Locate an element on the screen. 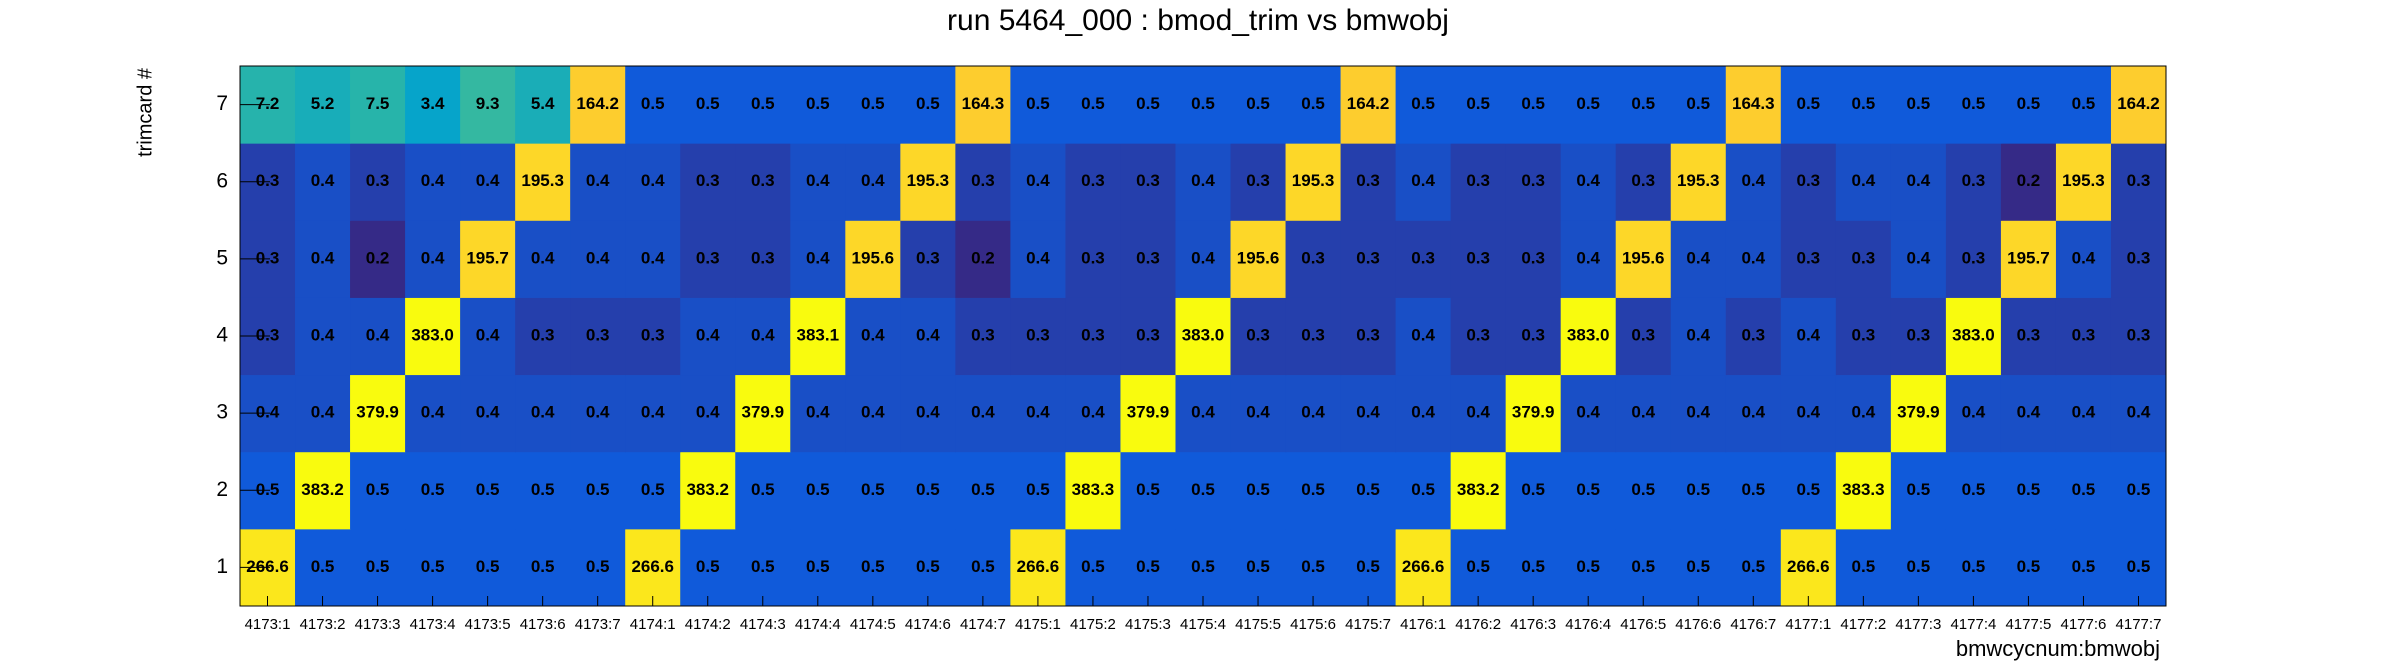 The width and height of the screenshot is (2396, 672). x-tick-label: 4176:3 is located at coordinates (1533, 624).